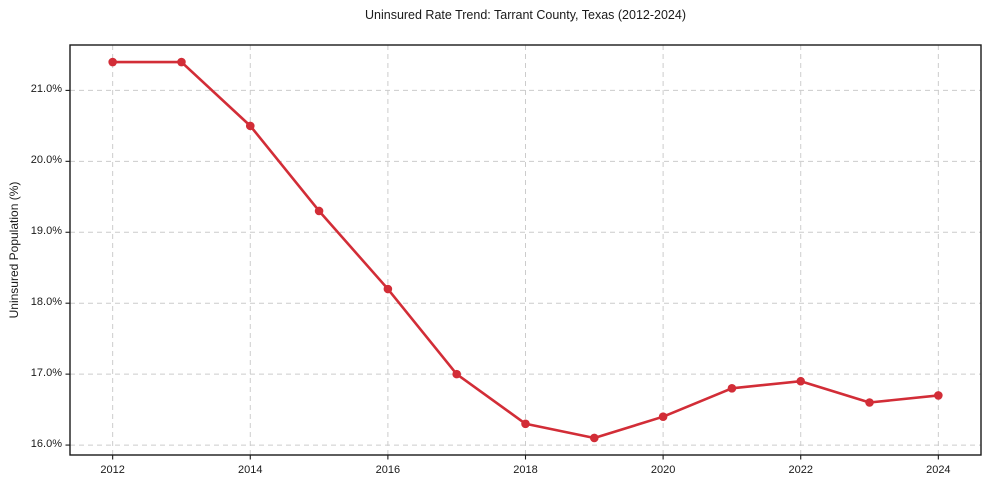  Describe the element at coordinates (800, 470) in the screenshot. I see `x-tick-label: 2022` at that location.